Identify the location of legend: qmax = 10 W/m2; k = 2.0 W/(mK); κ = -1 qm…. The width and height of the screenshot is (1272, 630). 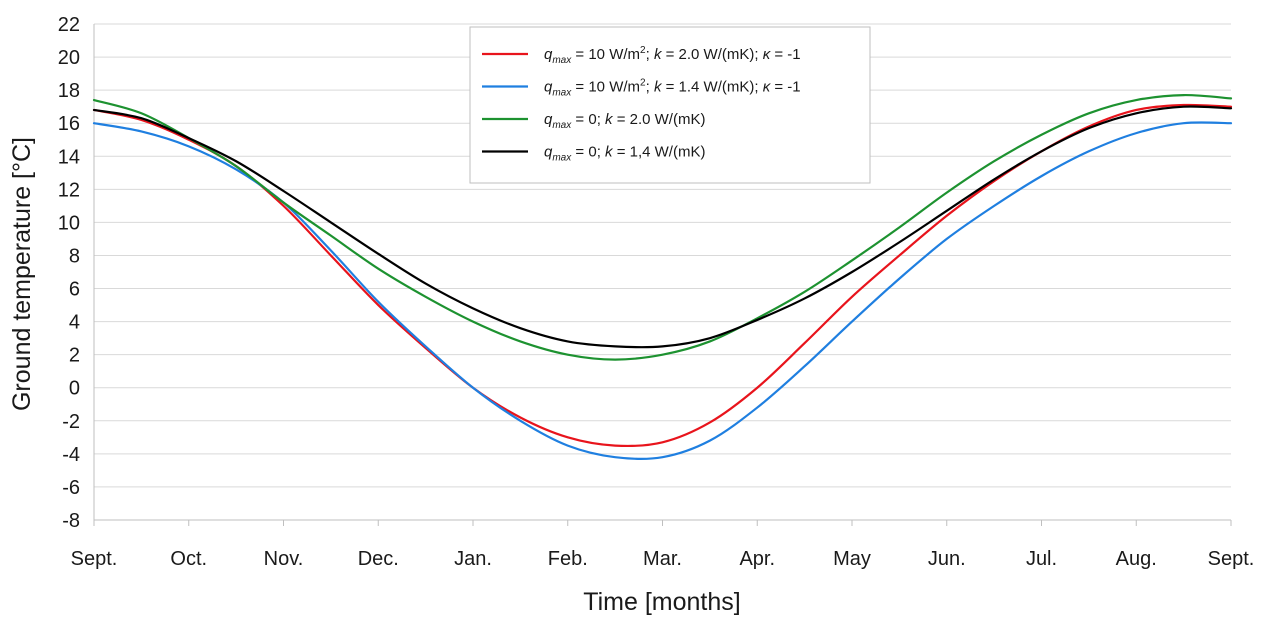
(670, 105).